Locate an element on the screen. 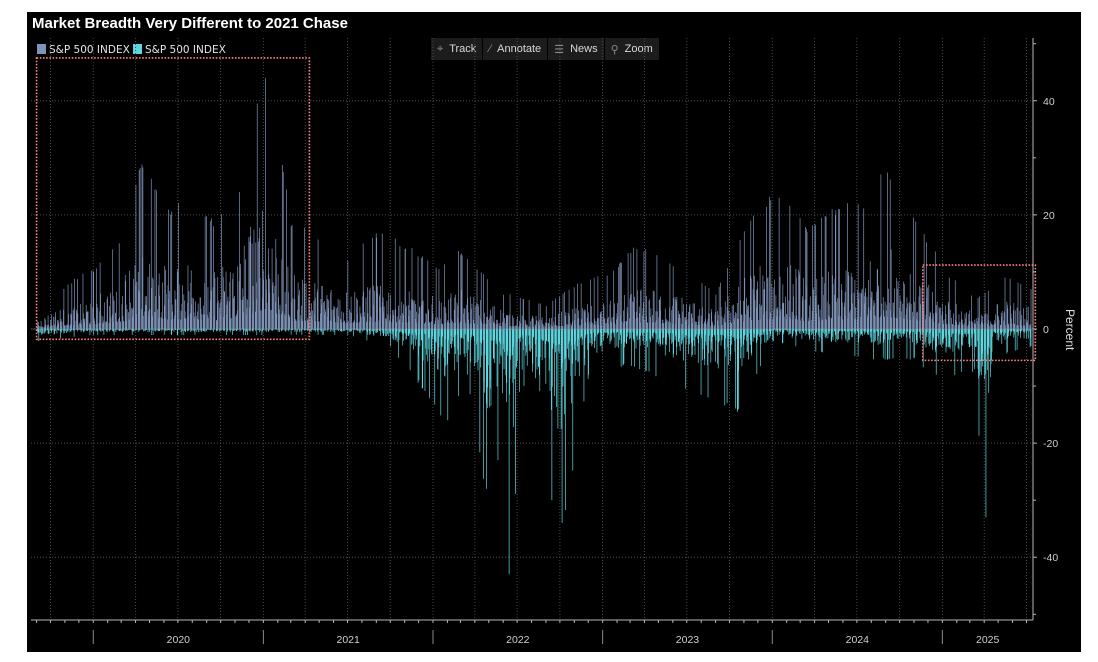 The height and width of the screenshot is (662, 1098). news-button: ☰ News is located at coordinates (576, 49).